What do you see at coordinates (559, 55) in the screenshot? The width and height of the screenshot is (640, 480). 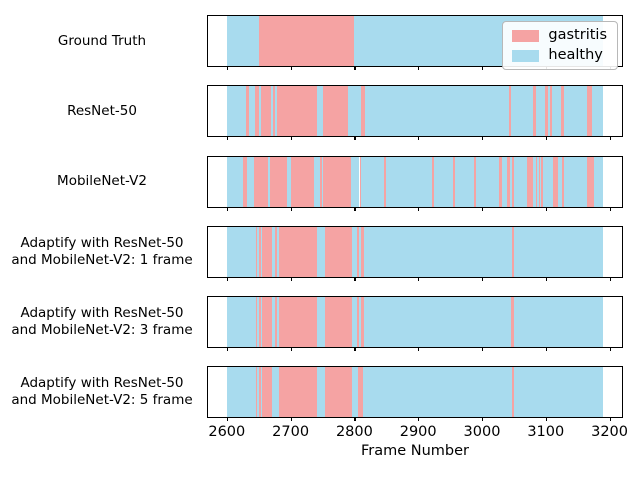 I see `legend-item-healthy: healthy` at bounding box center [559, 55].